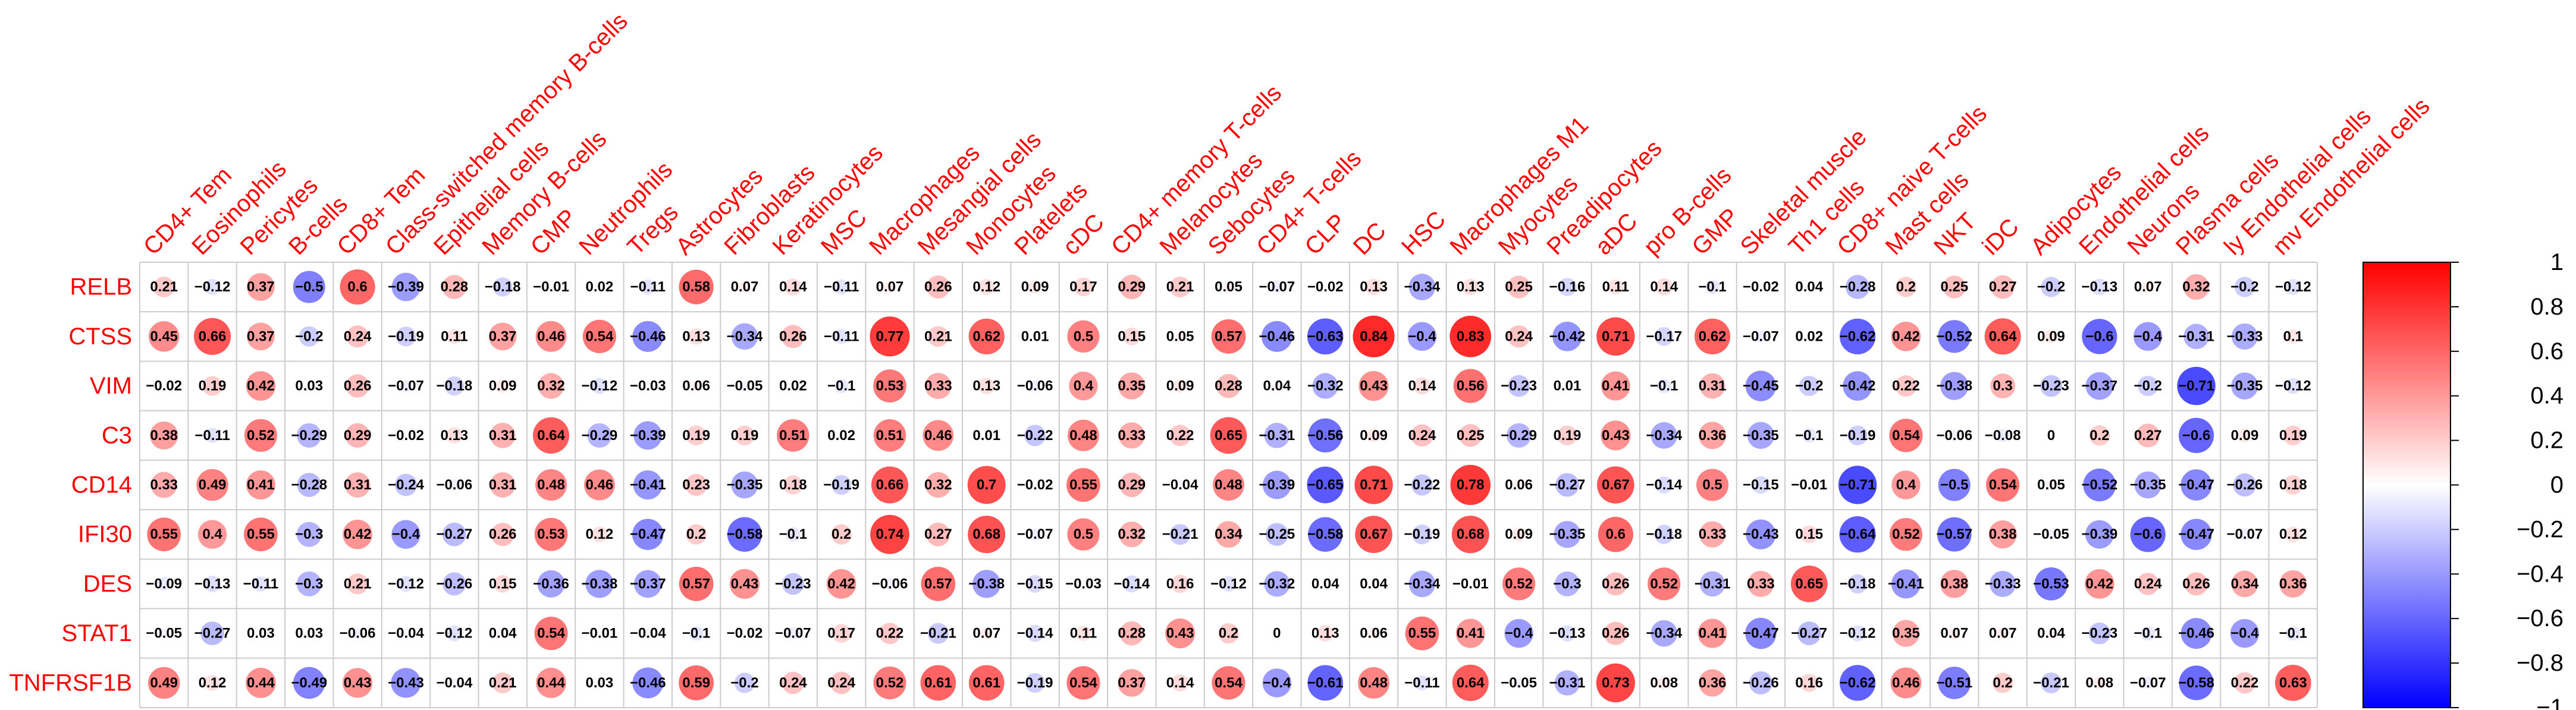 The image size is (2576, 710). I want to click on correlation-value-label: −0.39, so click(406, 287).